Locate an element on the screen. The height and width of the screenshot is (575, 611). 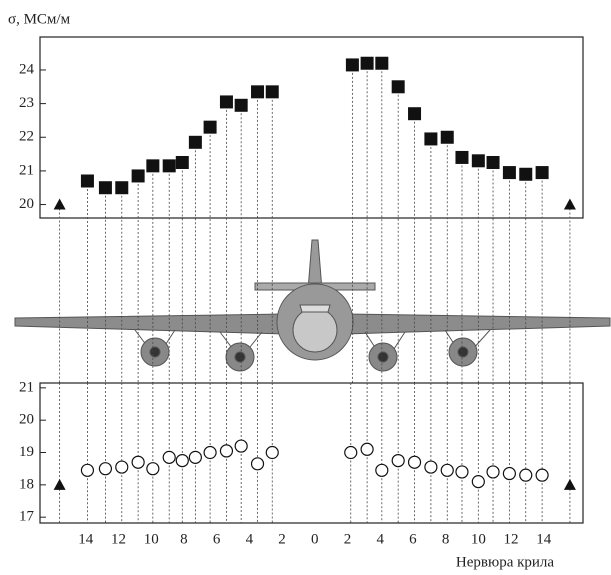
x-axis-label: Нервюра крила is located at coordinates (505, 562).